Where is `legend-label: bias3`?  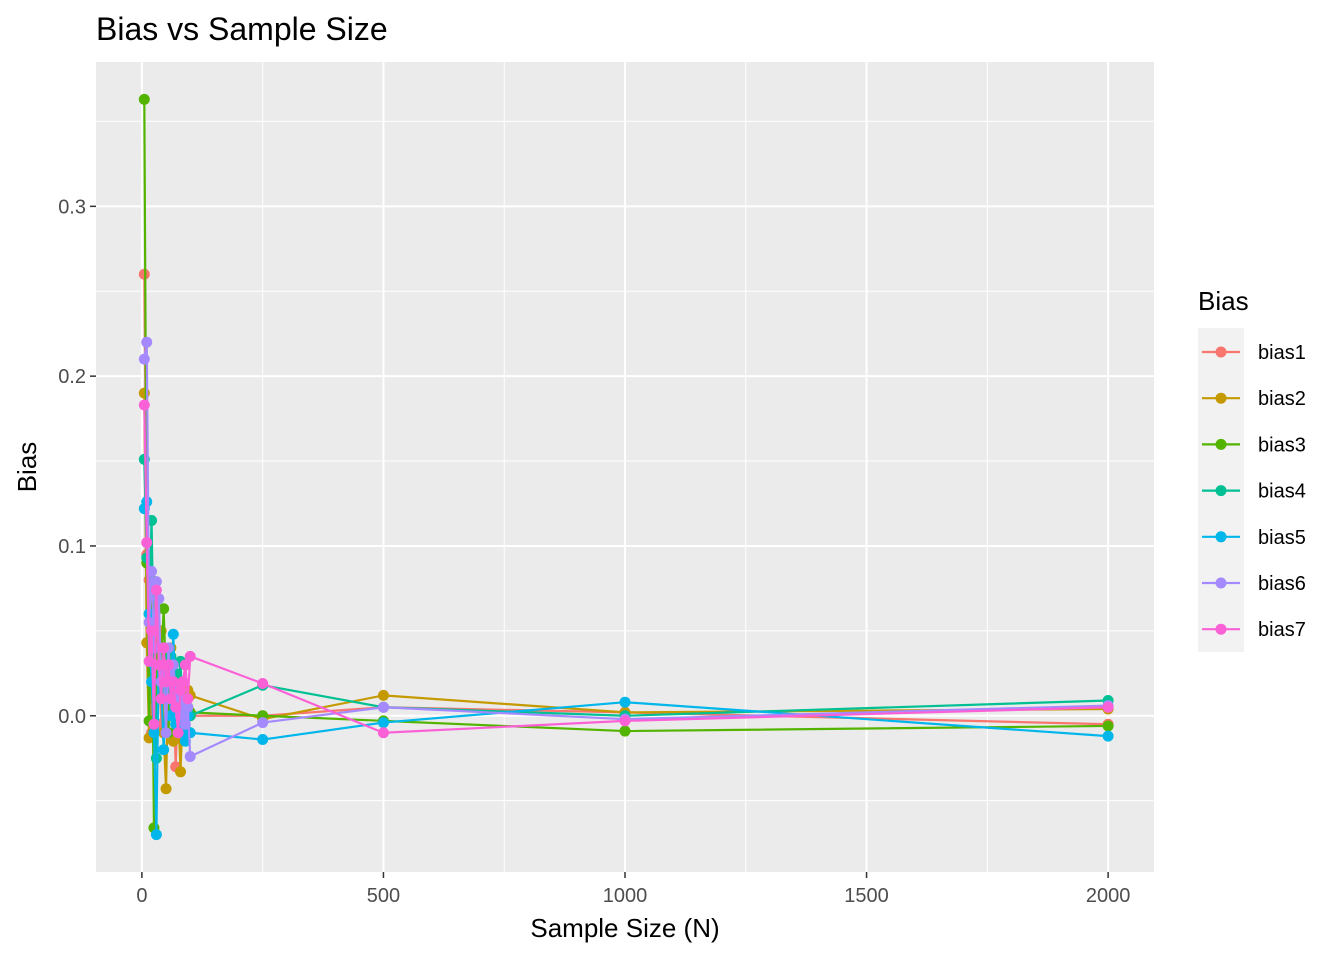 legend-label: bias3 is located at coordinates (1282, 445).